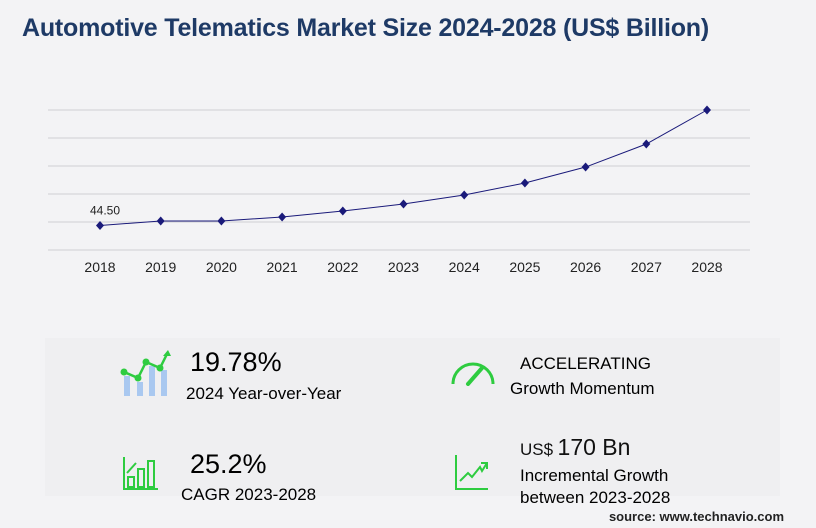 Image resolution: width=816 pixels, height=528 pixels. What do you see at coordinates (585, 363) in the screenshot?
I see `momentum-value: ACCELERATING` at bounding box center [585, 363].